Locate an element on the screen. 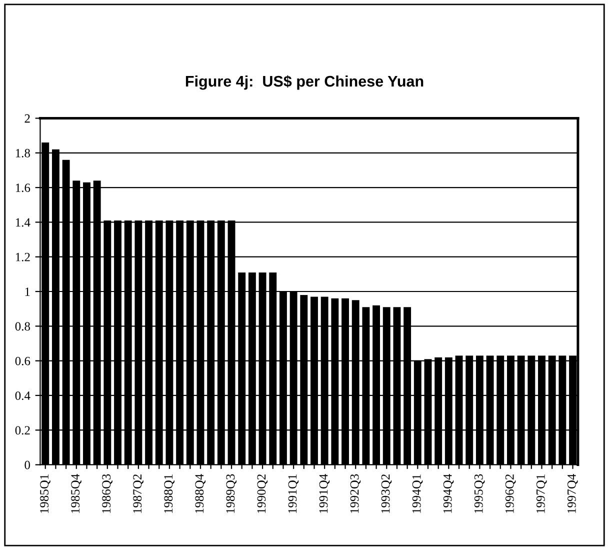  x-tick-label: 1991Q4 is located at coordinates (324, 493).